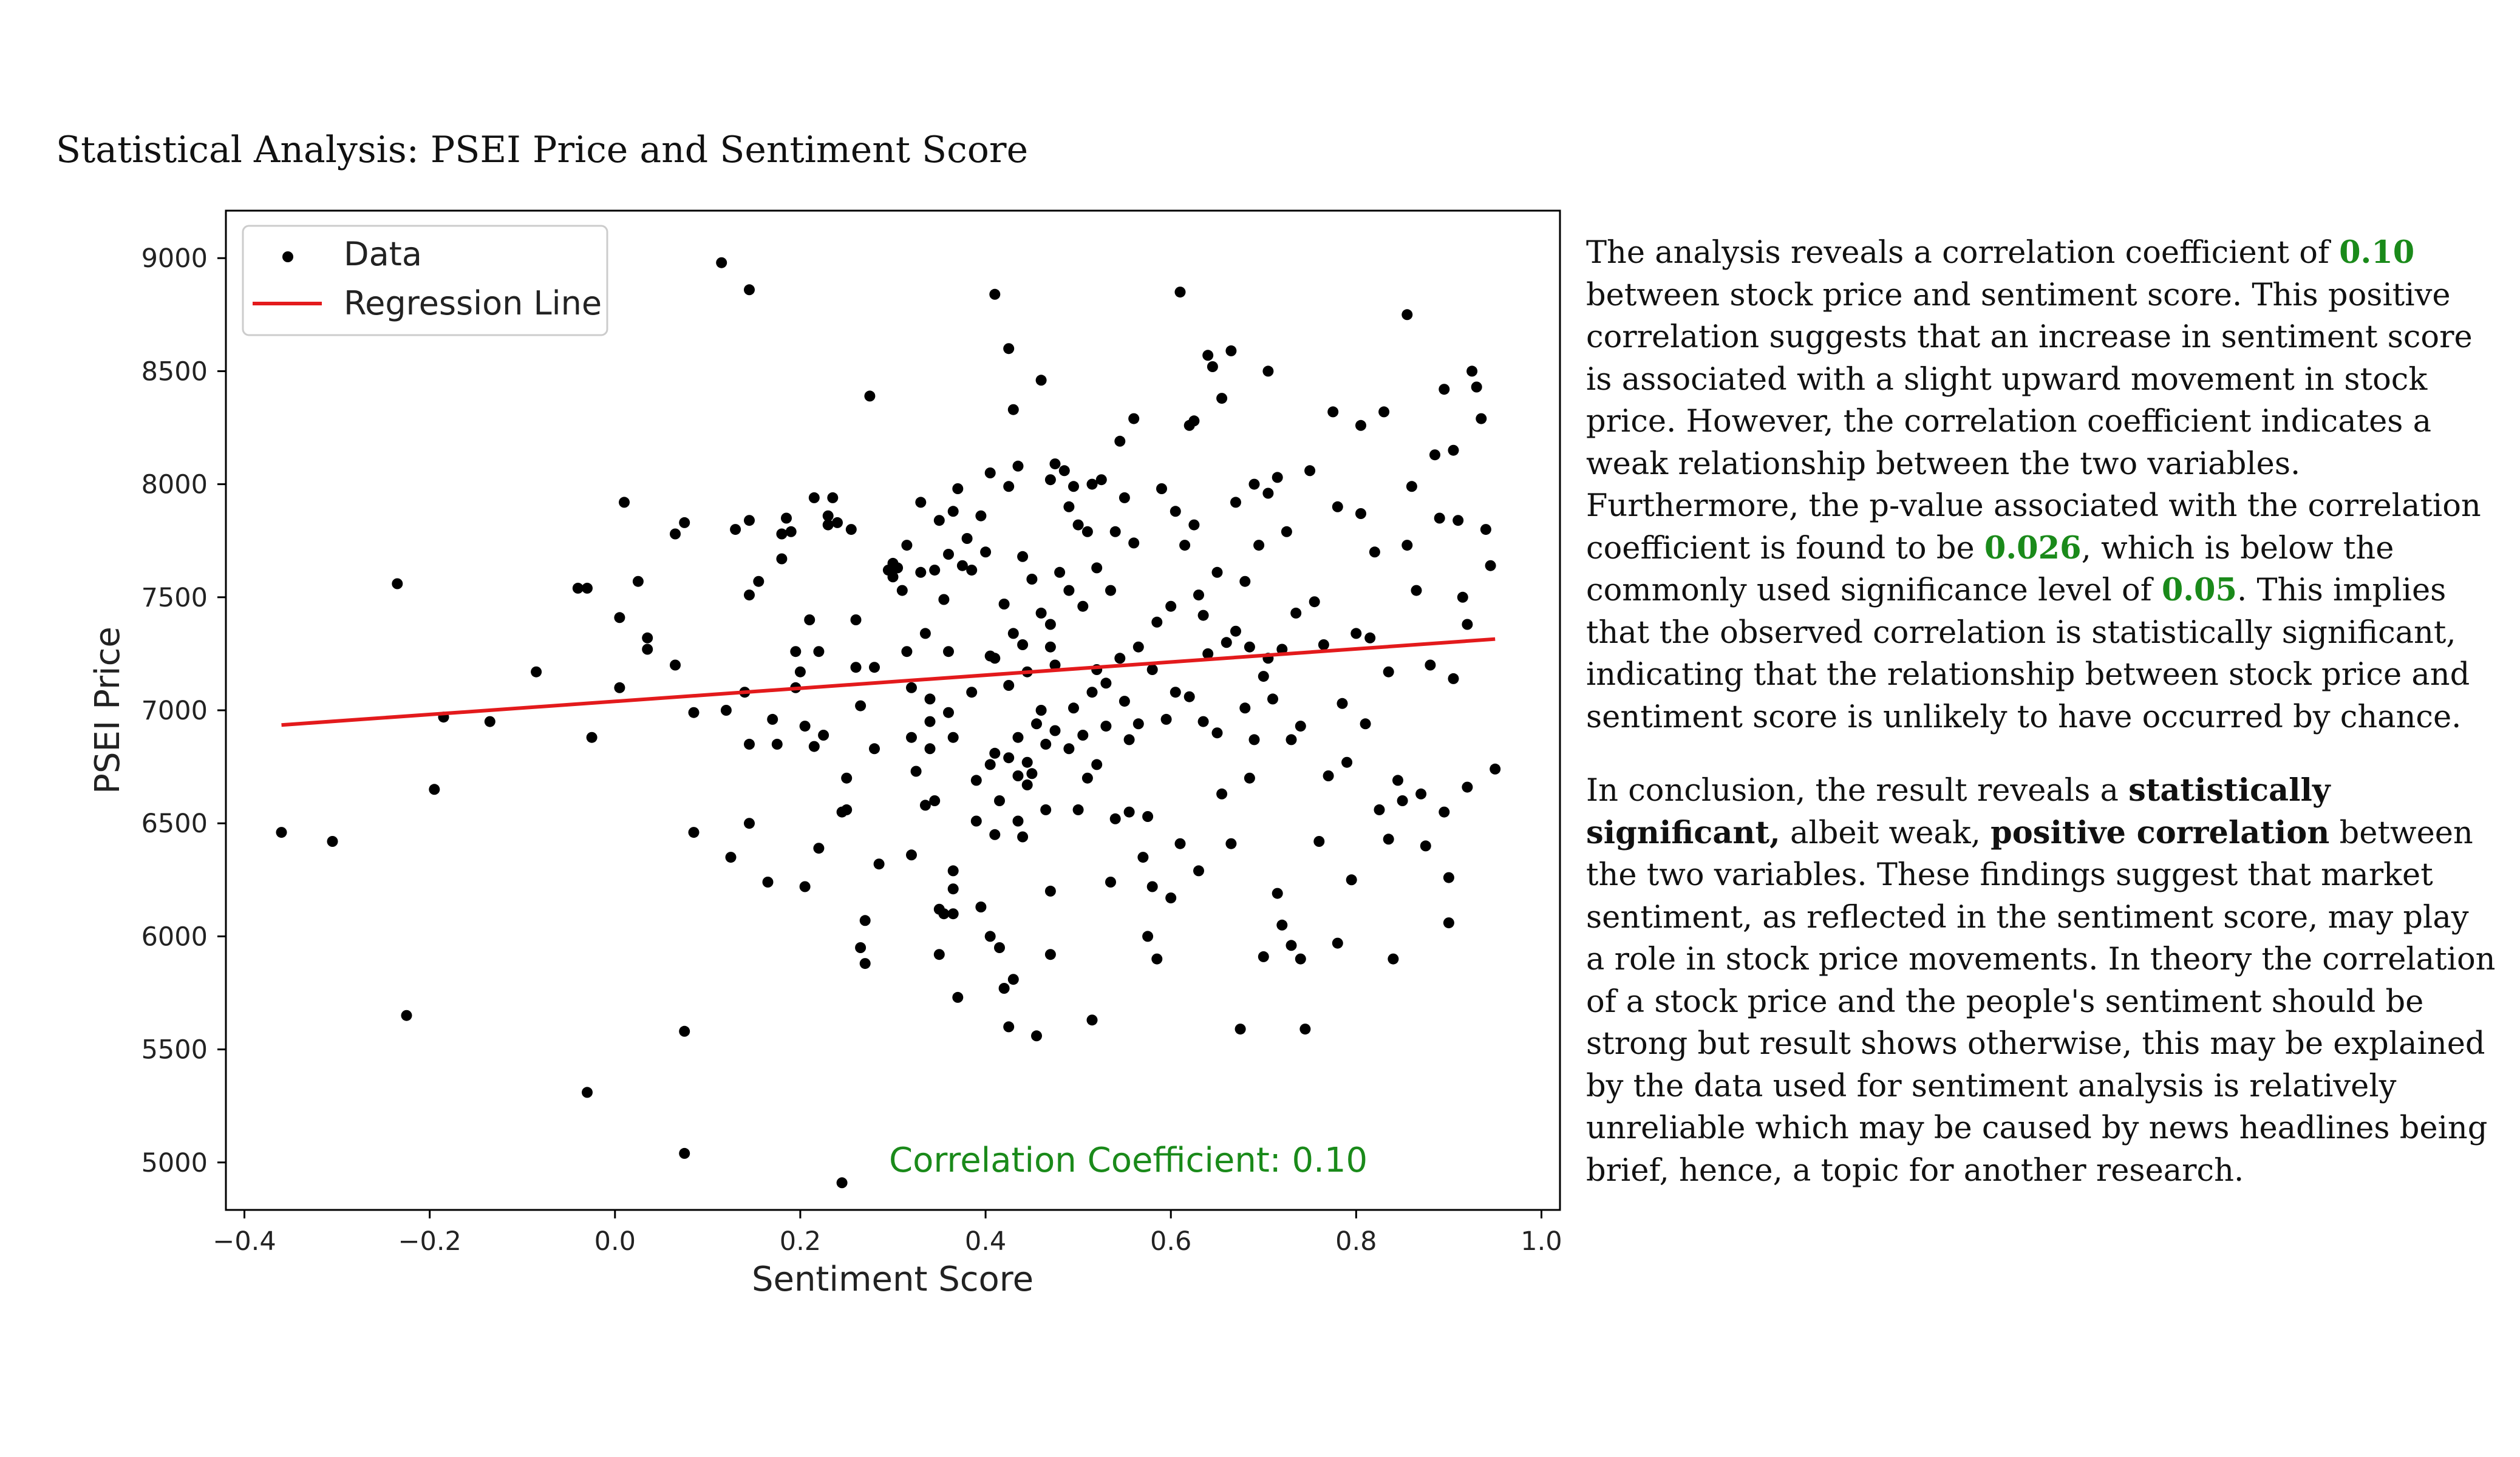  What do you see at coordinates (174, 824) in the screenshot?
I see `y-tick-label: 6500` at bounding box center [174, 824].